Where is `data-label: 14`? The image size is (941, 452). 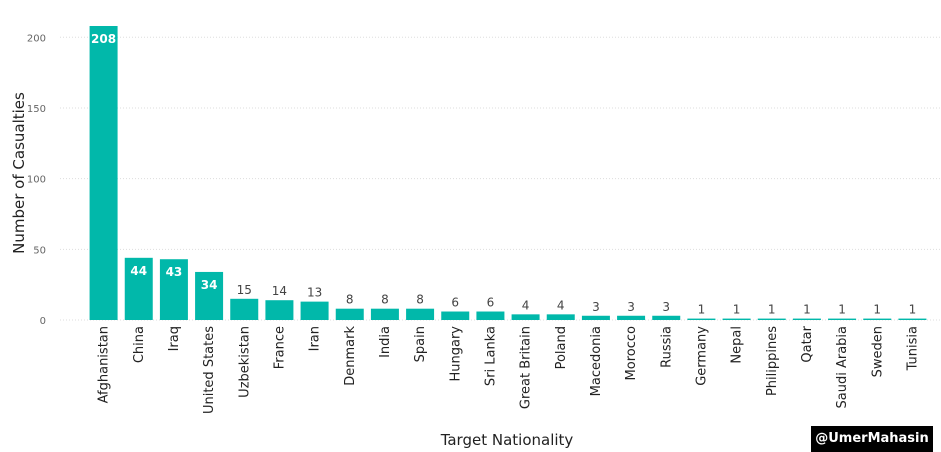 data-label: 14 is located at coordinates (279, 291).